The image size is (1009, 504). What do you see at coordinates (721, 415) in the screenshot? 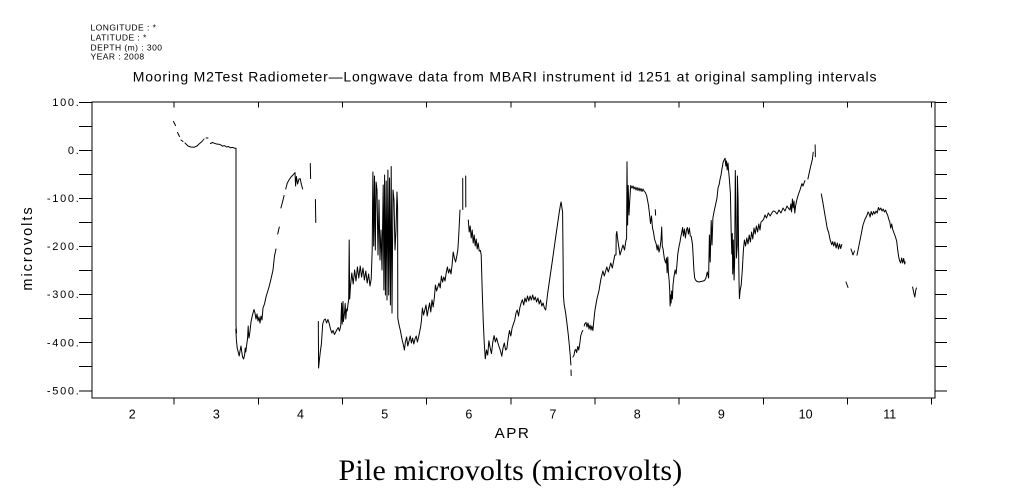
I see `svg-text: 9` at bounding box center [721, 415].